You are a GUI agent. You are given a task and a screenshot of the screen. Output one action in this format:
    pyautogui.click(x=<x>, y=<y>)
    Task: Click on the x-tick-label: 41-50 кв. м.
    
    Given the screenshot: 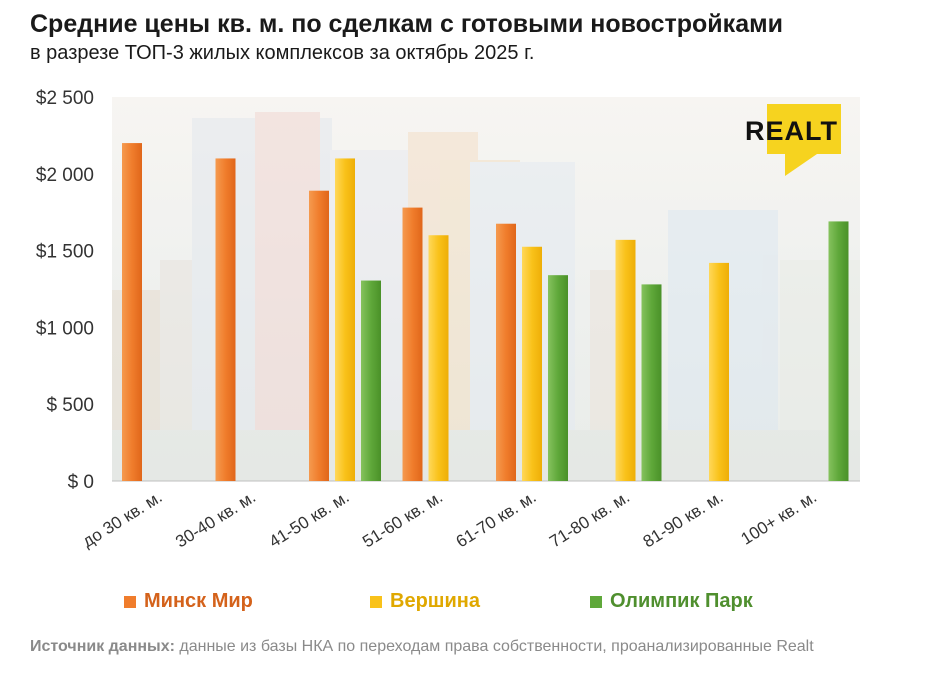 What is the action you would take?
    pyautogui.click(x=309, y=519)
    